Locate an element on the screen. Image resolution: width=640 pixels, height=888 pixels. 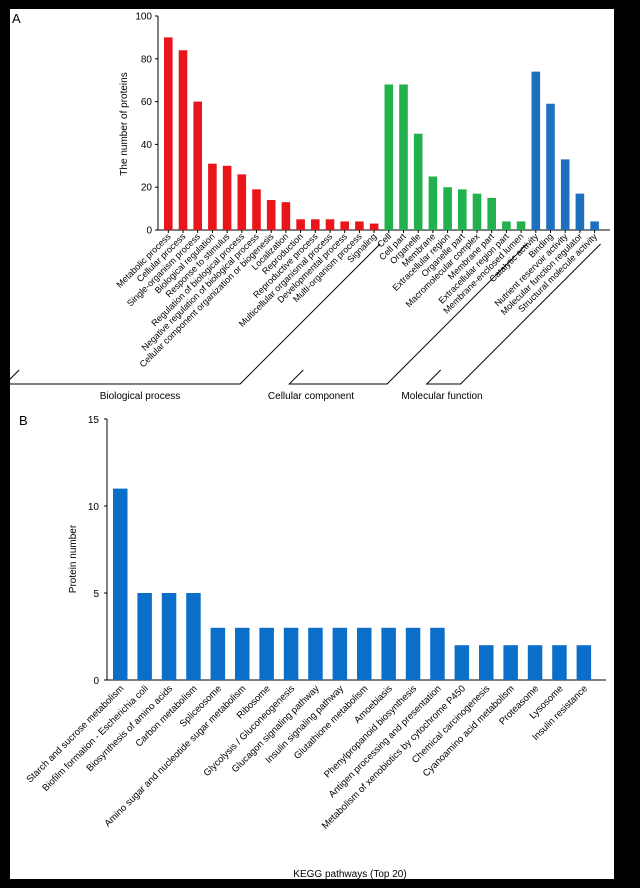
chart-b-ytick-label: 15 is located at coordinates (94, 420).